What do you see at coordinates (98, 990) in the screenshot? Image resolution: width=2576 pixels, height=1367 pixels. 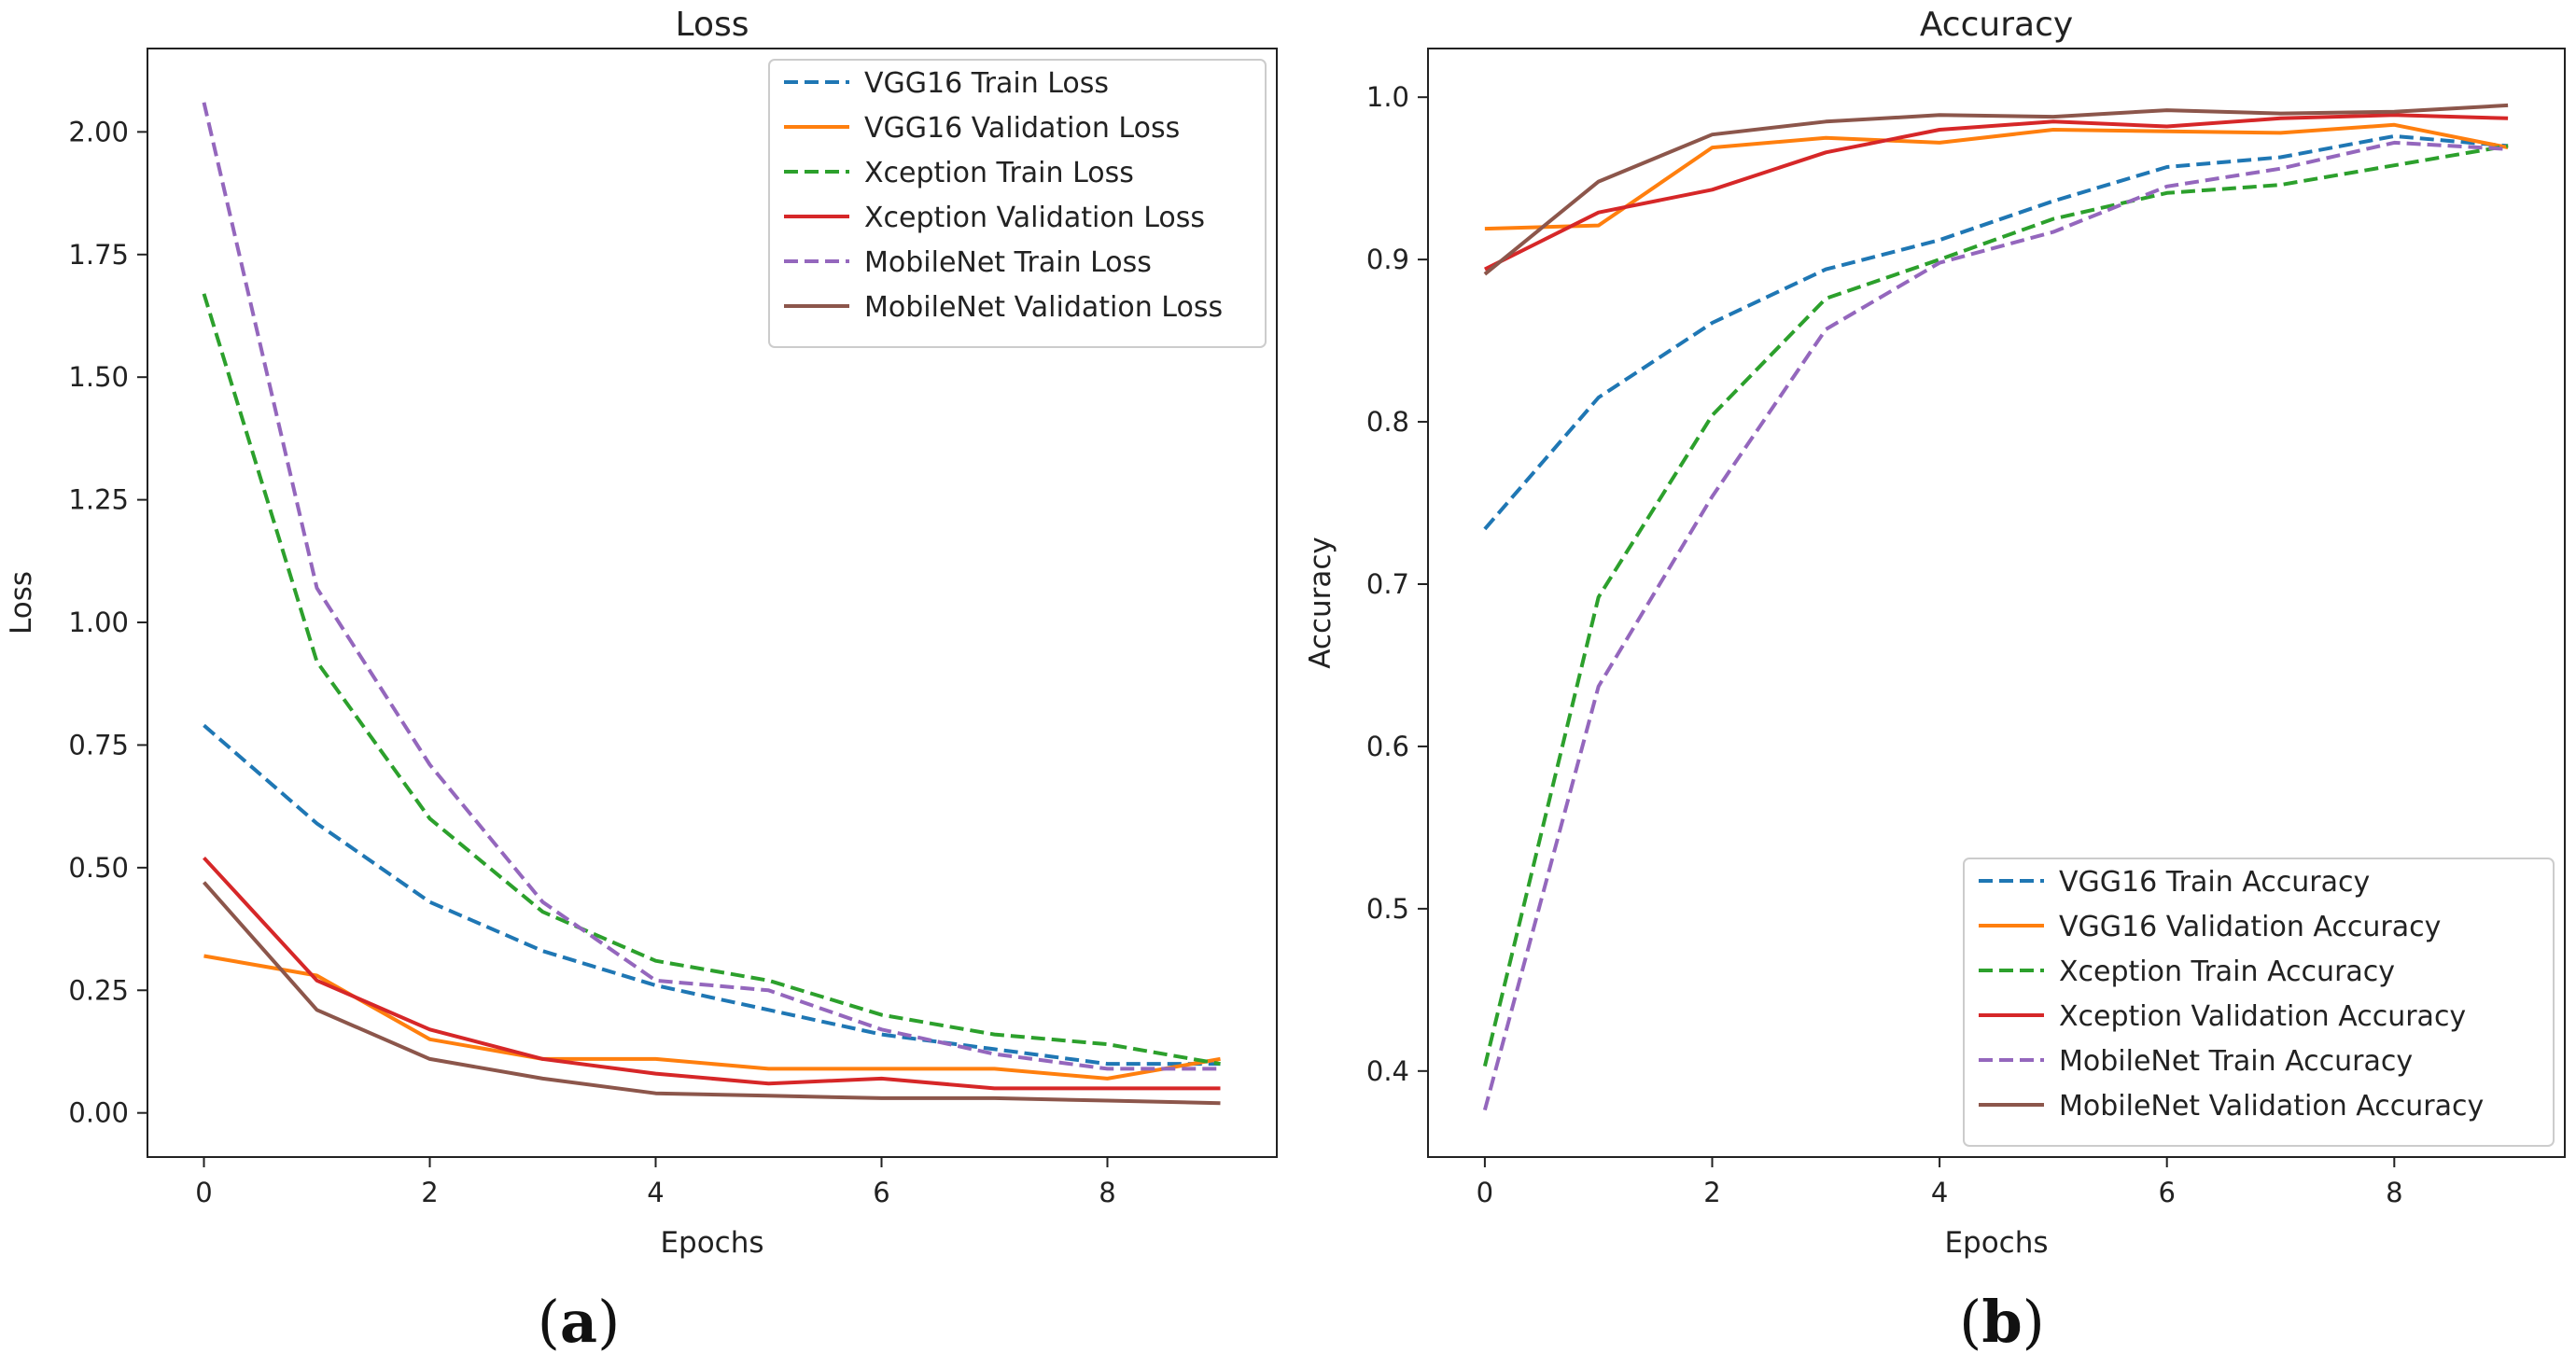 I see `y-tick-label: 0.25` at bounding box center [98, 990].